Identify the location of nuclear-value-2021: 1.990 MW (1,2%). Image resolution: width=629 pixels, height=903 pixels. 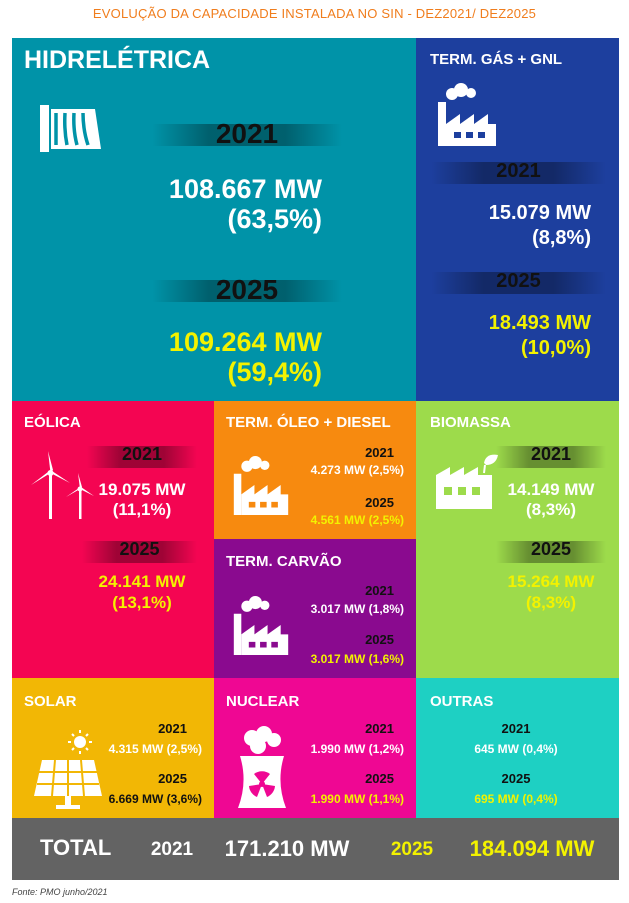
(357, 749).